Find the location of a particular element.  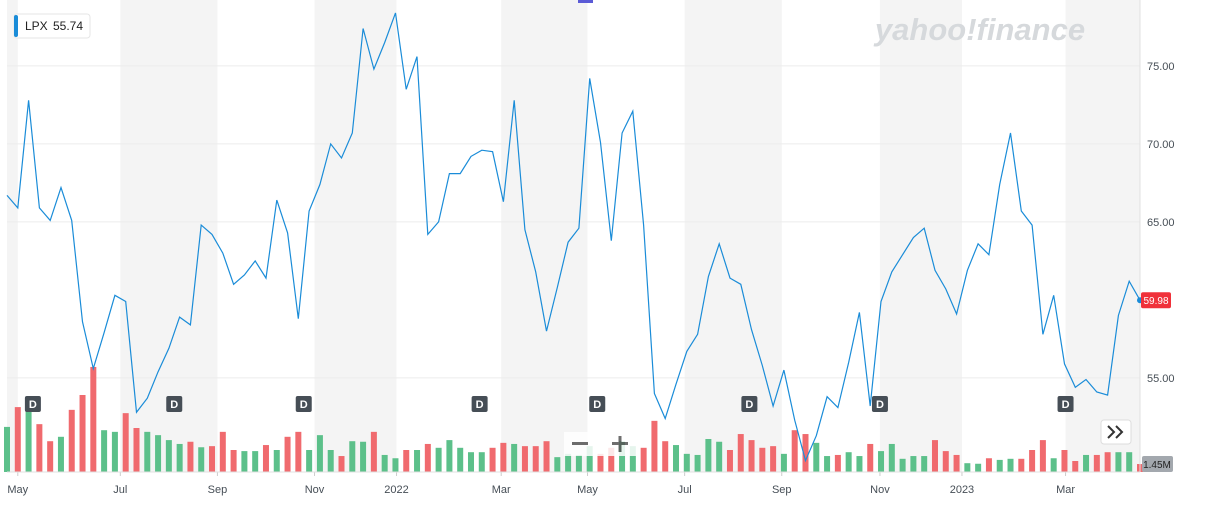

expand-button is located at coordinates (1116, 432).